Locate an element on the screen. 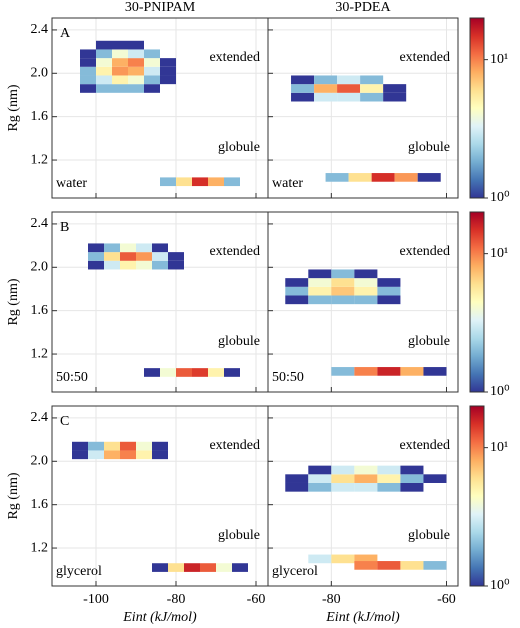 The width and height of the screenshot is (520, 628). panel: extended globule 50:50 10⁰ 10¹ is located at coordinates (388, 305).